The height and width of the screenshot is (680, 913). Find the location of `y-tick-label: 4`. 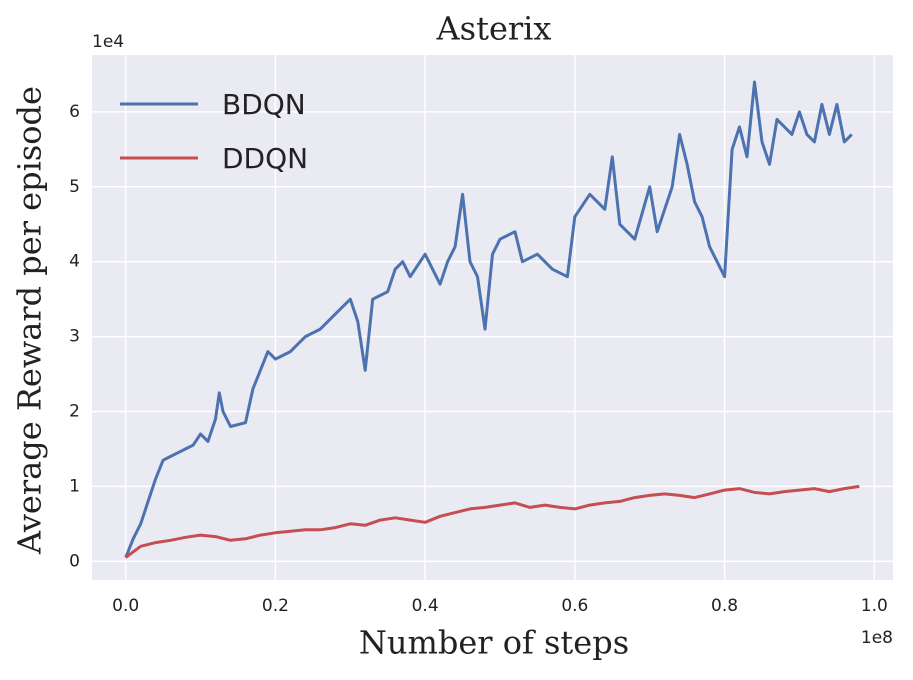

y-tick-label: 4 is located at coordinates (74, 262).